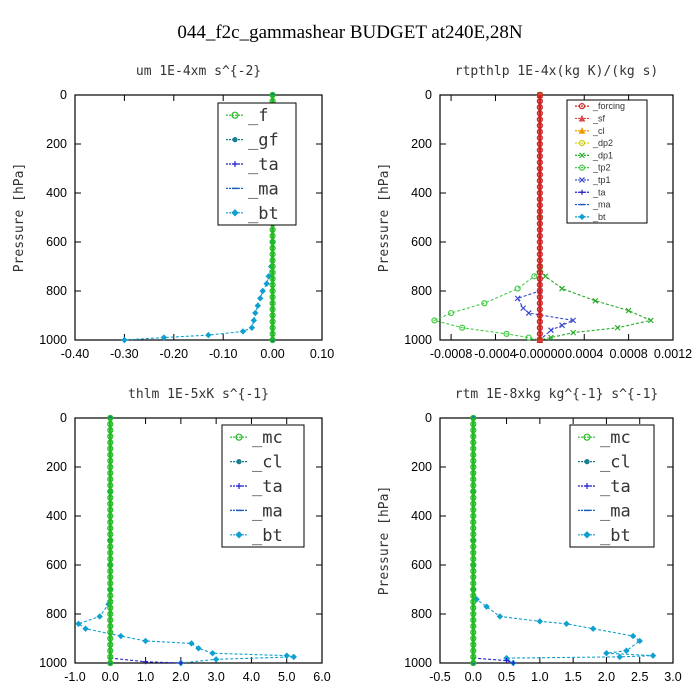  Describe the element at coordinates (599, 118) in the screenshot. I see `legend-label: _sf` at that location.